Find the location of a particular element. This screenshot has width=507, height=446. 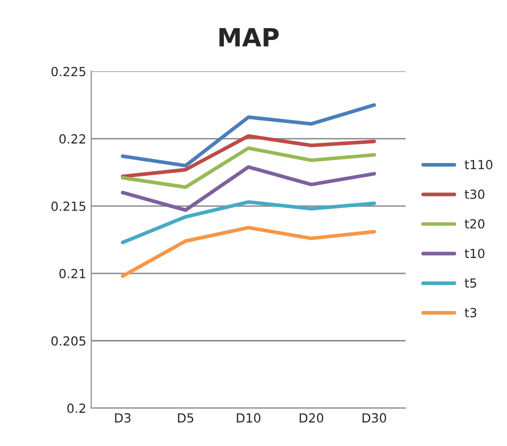

x-tick-label: D30 is located at coordinates (374, 418).